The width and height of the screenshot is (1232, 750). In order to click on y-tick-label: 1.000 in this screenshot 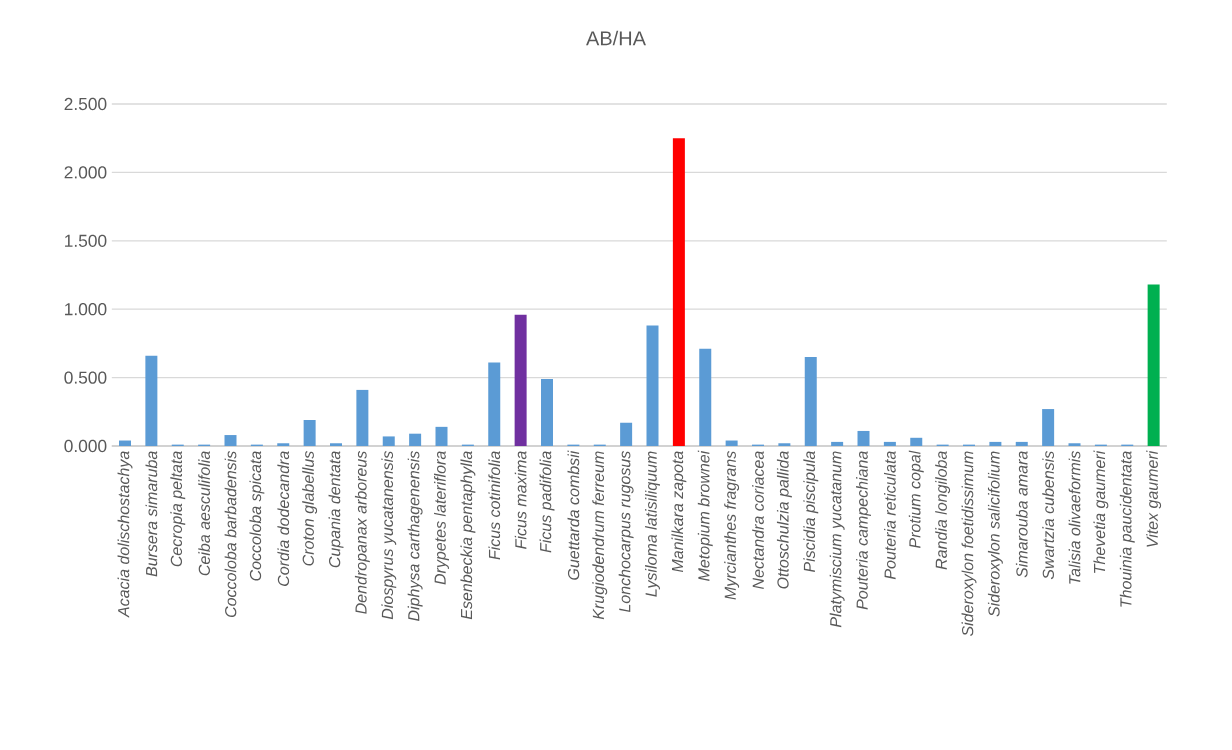, I will do `click(86, 309)`.